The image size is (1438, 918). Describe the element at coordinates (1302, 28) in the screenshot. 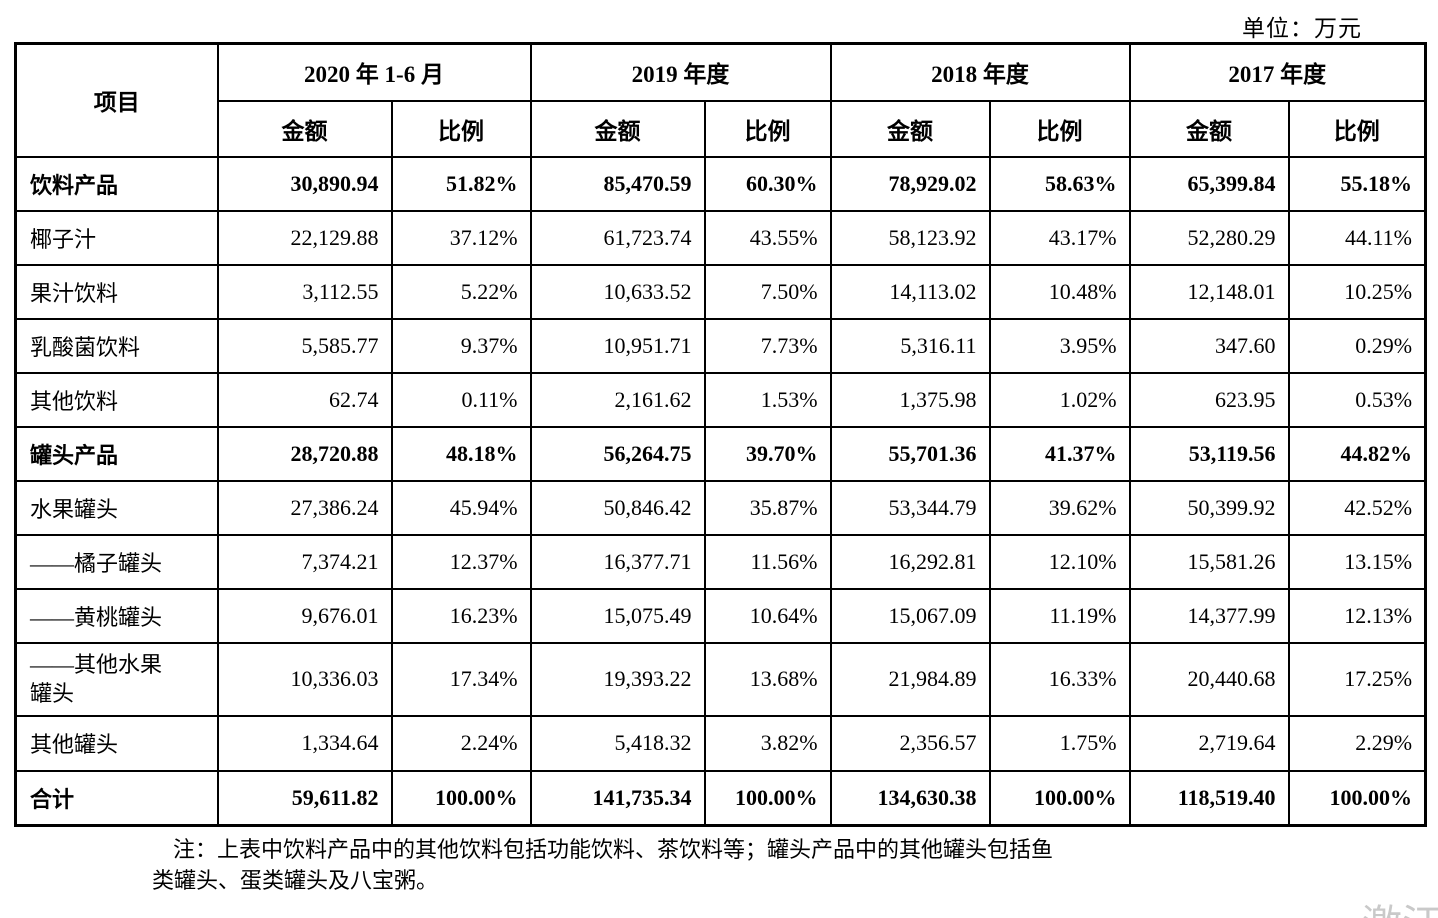

I see `unit-label: 单位：万元` at that location.